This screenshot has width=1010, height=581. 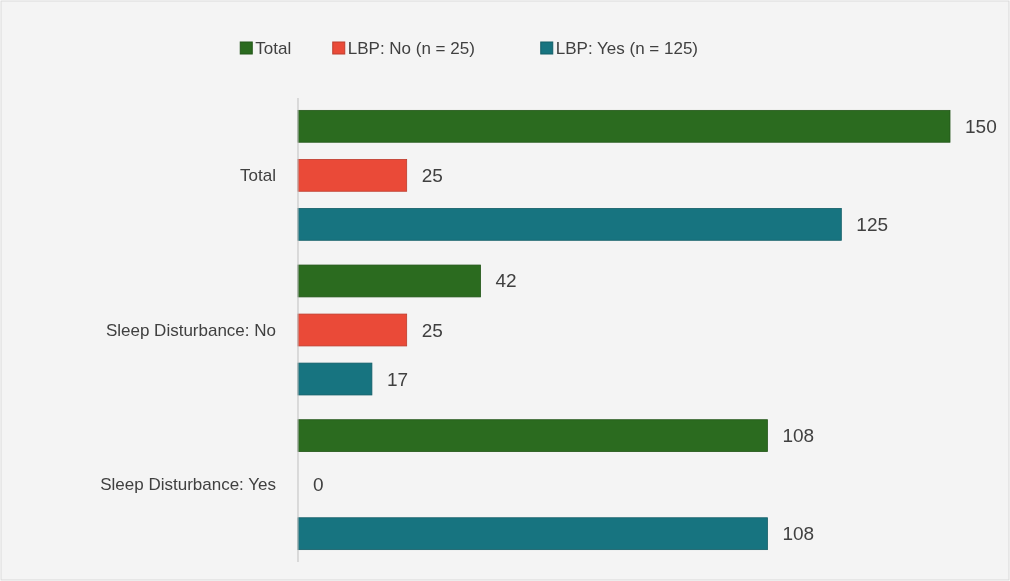 What do you see at coordinates (626, 48) in the screenshot?
I see `legend-label: LBP: Yes (n = 125)` at bounding box center [626, 48].